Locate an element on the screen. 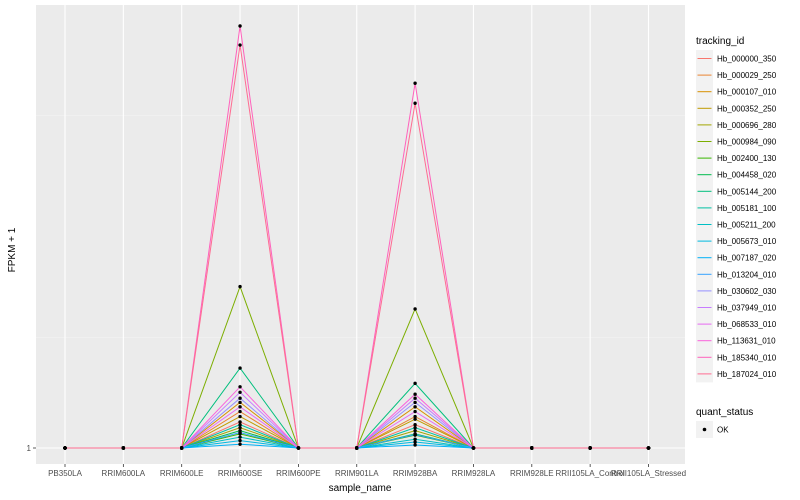 The height and width of the screenshot is (500, 800). data-point-Hb_000029_250-RRIM600SE is located at coordinates (240, 411).